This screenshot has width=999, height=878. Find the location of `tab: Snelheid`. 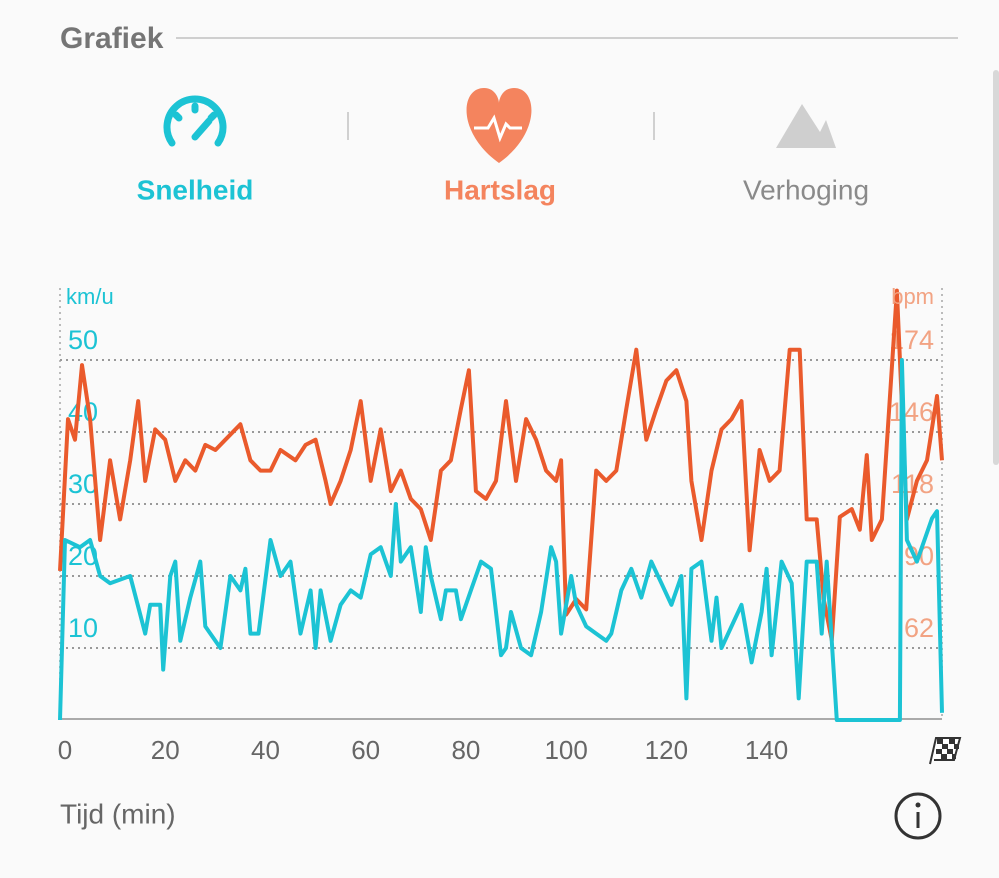

tab: Snelheid is located at coordinates (195, 189).